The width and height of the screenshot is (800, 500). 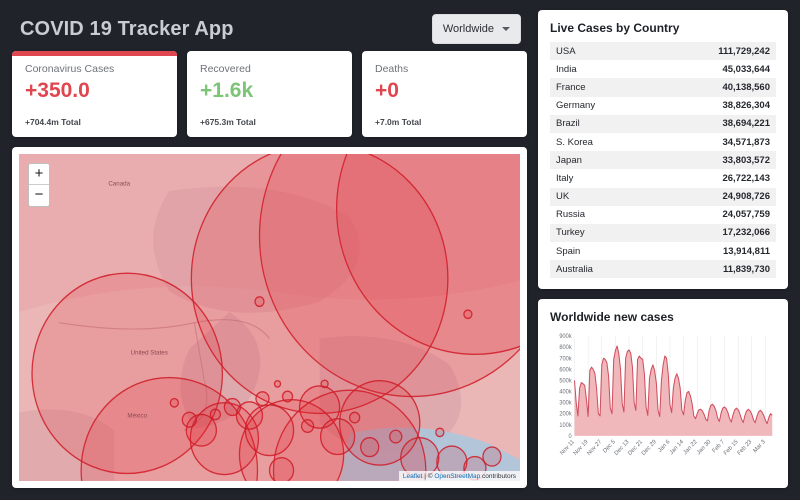 I want to click on map-attribution: Leaflet | © OpenStreetMap contributors, so click(x=459, y=476).